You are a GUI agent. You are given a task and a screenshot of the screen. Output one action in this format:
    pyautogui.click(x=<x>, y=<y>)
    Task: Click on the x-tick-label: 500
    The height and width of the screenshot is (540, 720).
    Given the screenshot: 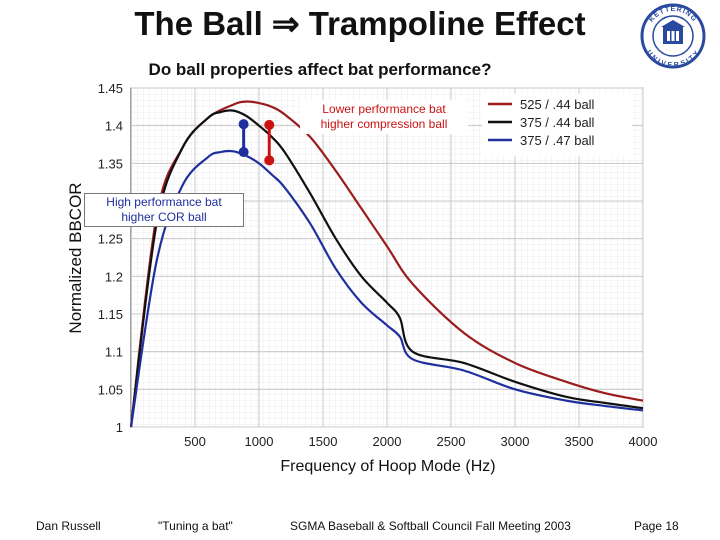 What is the action you would take?
    pyautogui.click(x=195, y=441)
    